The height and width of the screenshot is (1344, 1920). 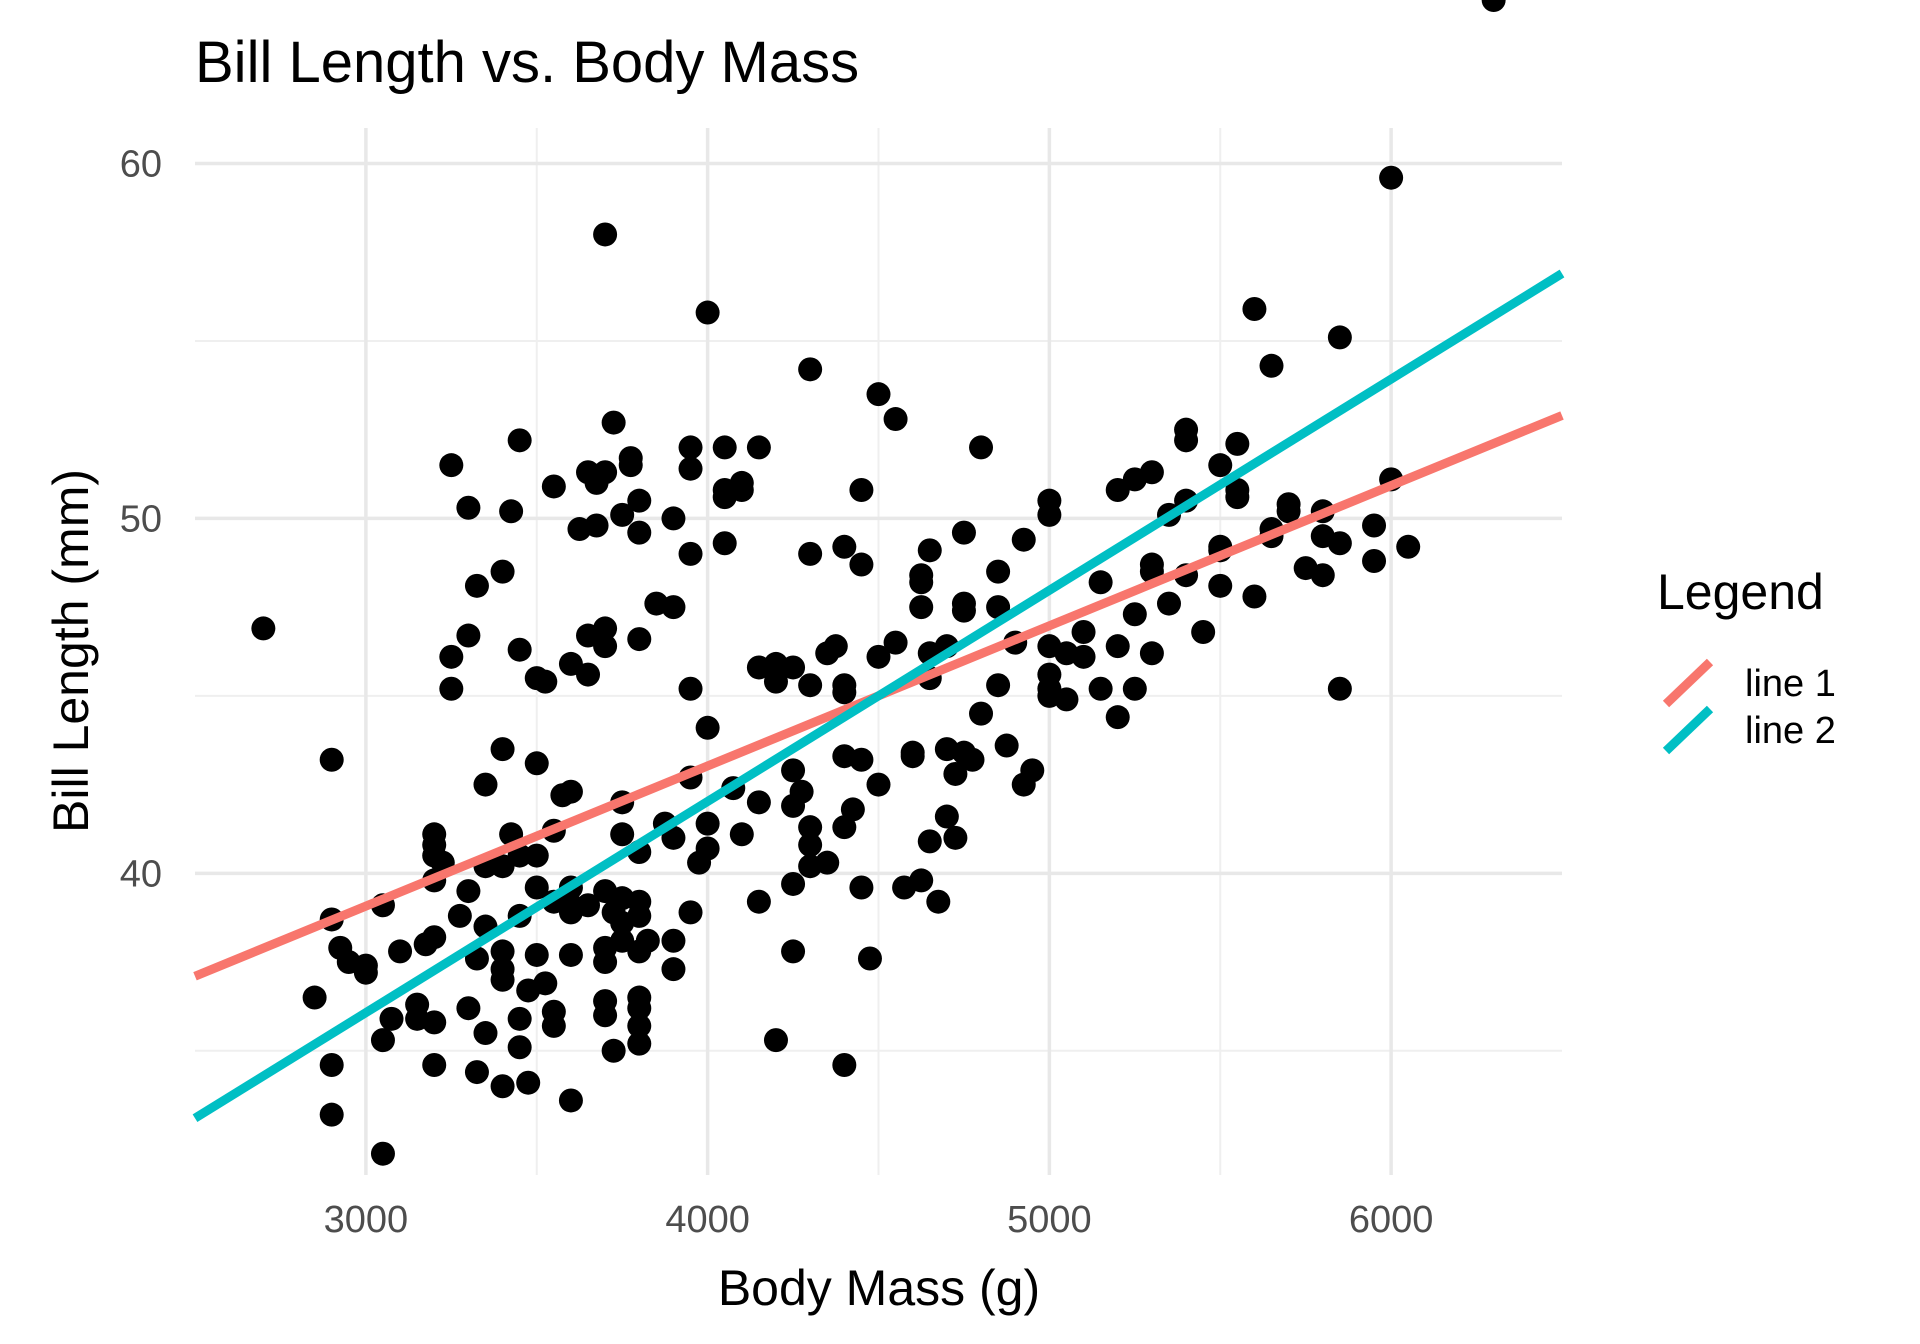 What do you see at coordinates (1391, 1220) in the screenshot?
I see `x-tick-label: 6000` at bounding box center [1391, 1220].